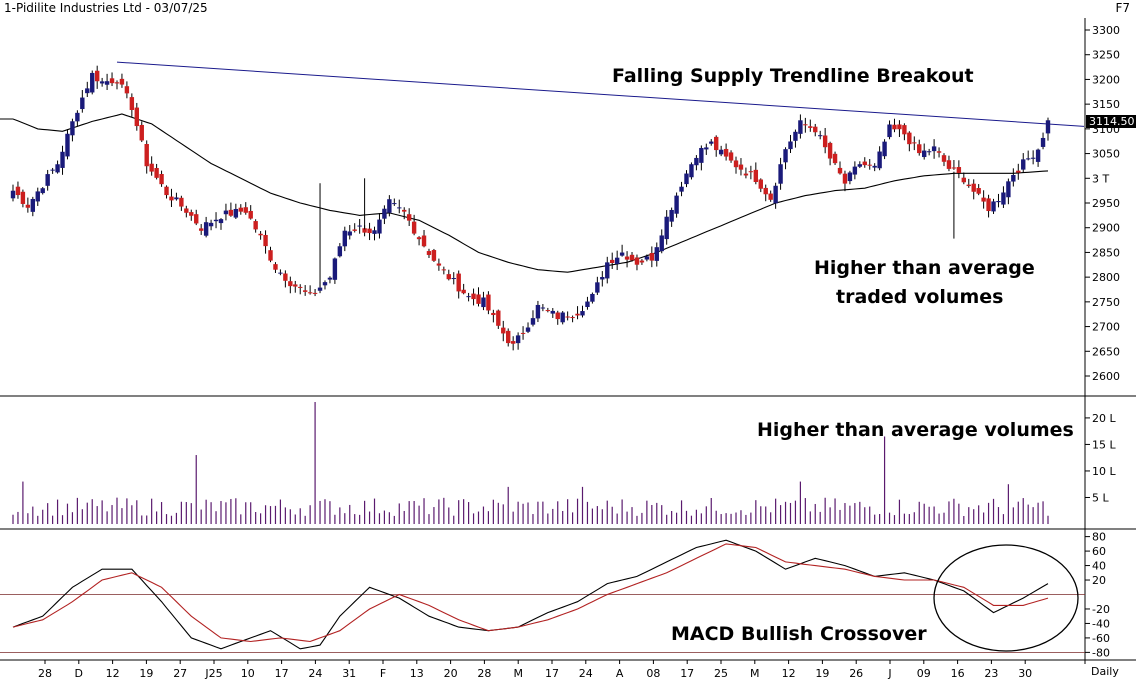 The height and width of the screenshot is (680, 1136). What do you see at coordinates (1106, 104) in the screenshot?
I see `price-tick-label: 3150` at bounding box center [1106, 104].